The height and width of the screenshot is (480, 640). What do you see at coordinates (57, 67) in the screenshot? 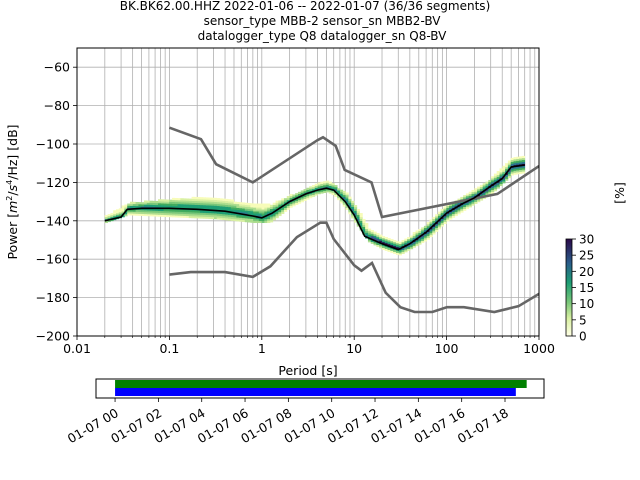
I see `y-tick-label: −60` at bounding box center [57, 67].